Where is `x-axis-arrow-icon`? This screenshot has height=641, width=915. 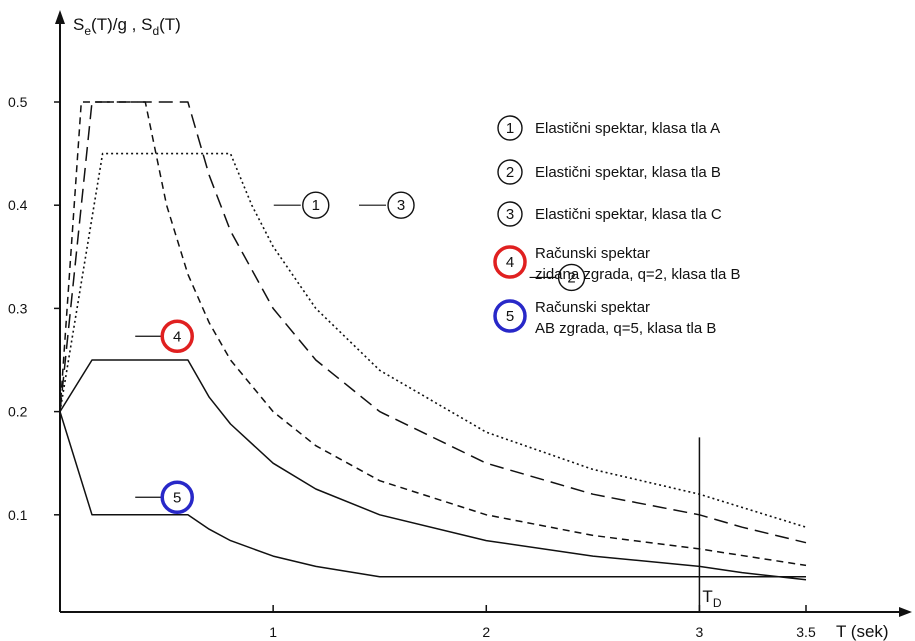 x-axis-arrow-icon is located at coordinates (905, 612).